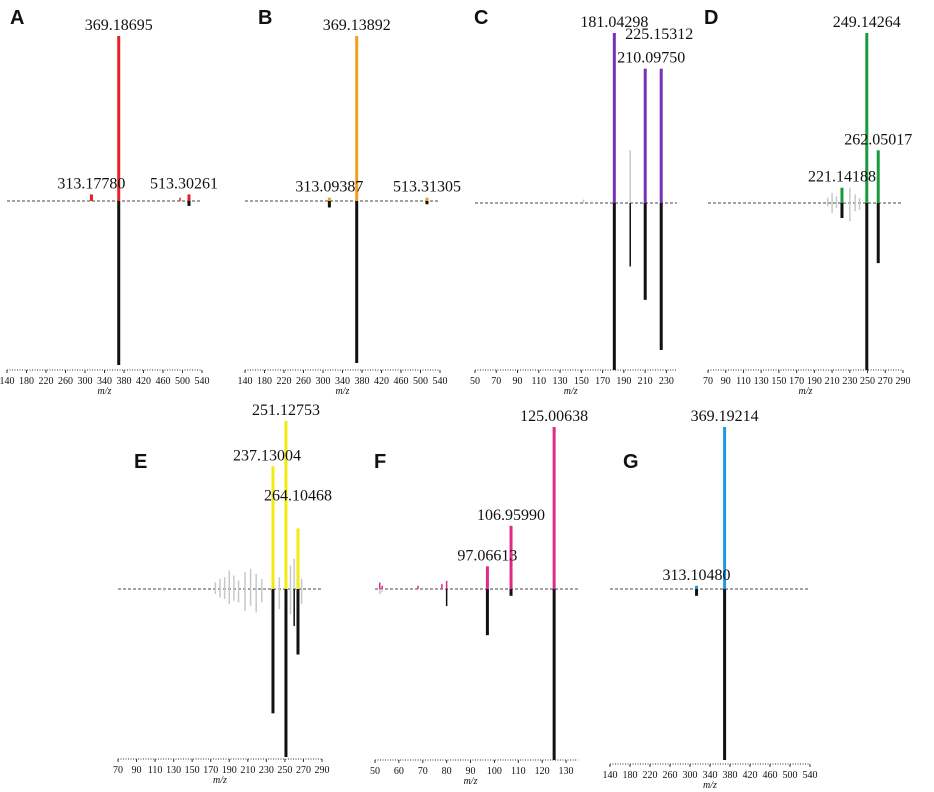 This screenshot has width=934, height=792. Describe the element at coordinates (399, 771) in the screenshot. I see `x-tick-label: 60` at that location.